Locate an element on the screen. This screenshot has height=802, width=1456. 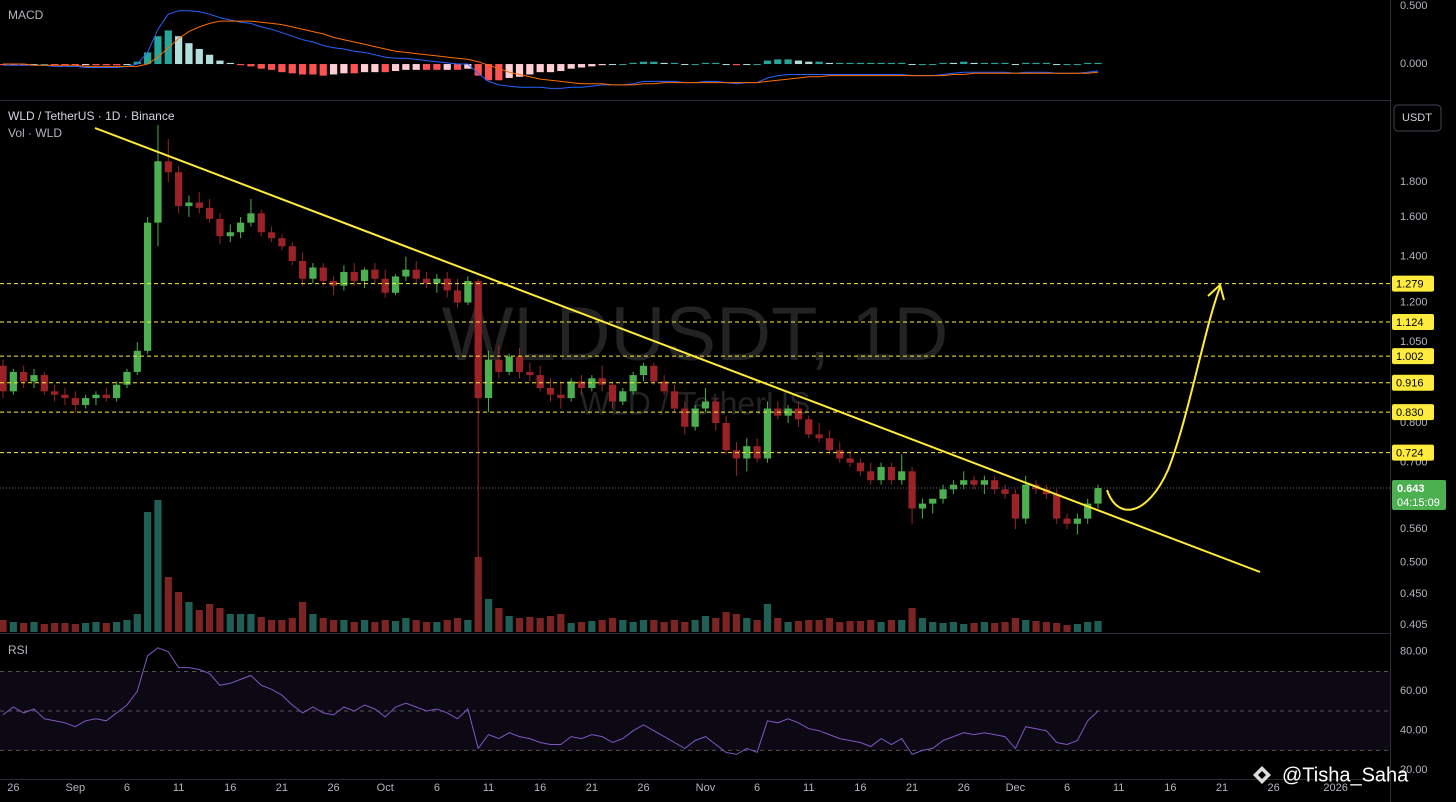
x-tick-label: 21 is located at coordinates (912, 788).